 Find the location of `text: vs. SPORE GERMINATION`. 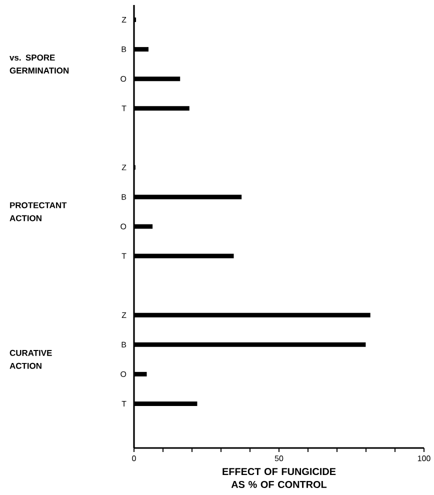

text: vs. SPORE GERMINATION is located at coordinates (39, 64).